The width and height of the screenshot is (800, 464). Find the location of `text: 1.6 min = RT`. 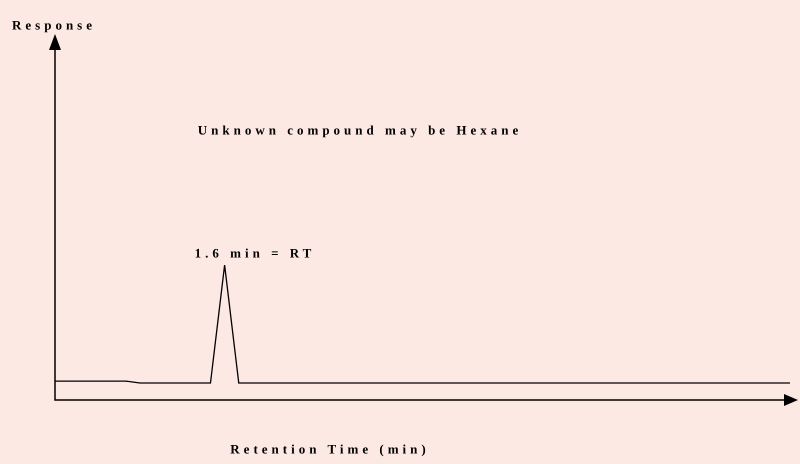

text: 1.6 min = RT is located at coordinates (255, 252).